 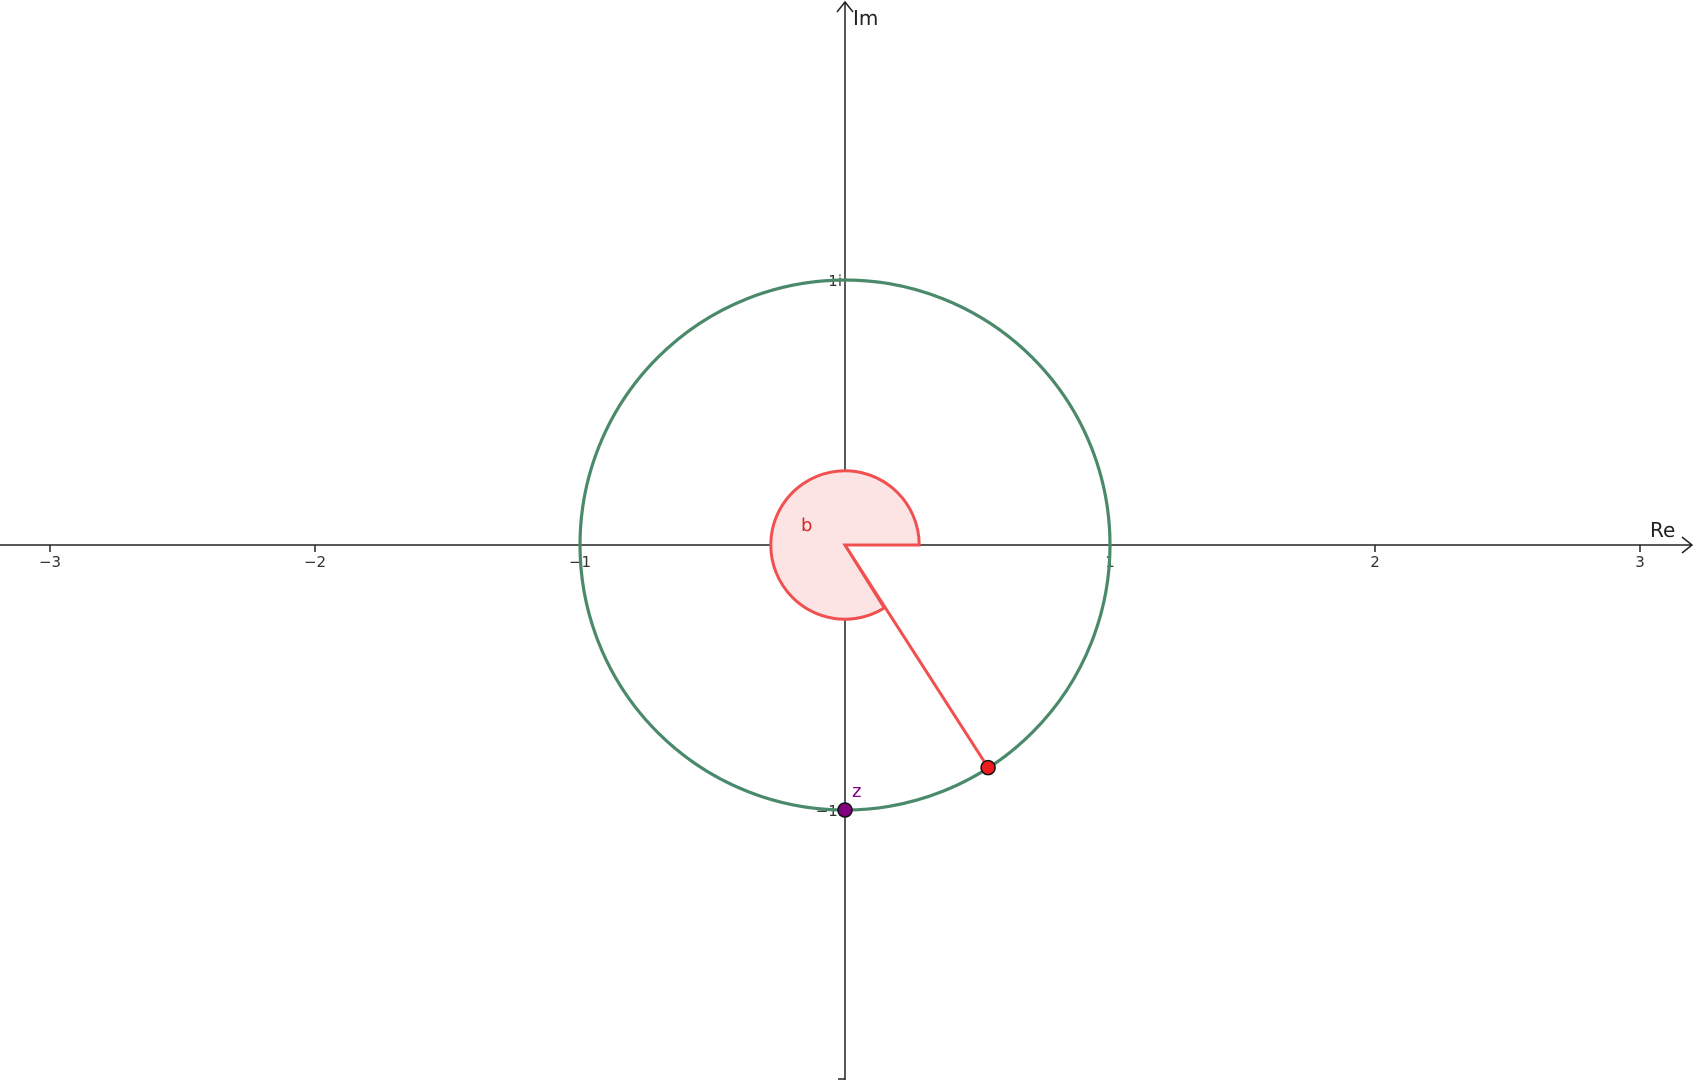 What do you see at coordinates (856, 791) in the screenshot?
I see `point-z-label: z` at bounding box center [856, 791].